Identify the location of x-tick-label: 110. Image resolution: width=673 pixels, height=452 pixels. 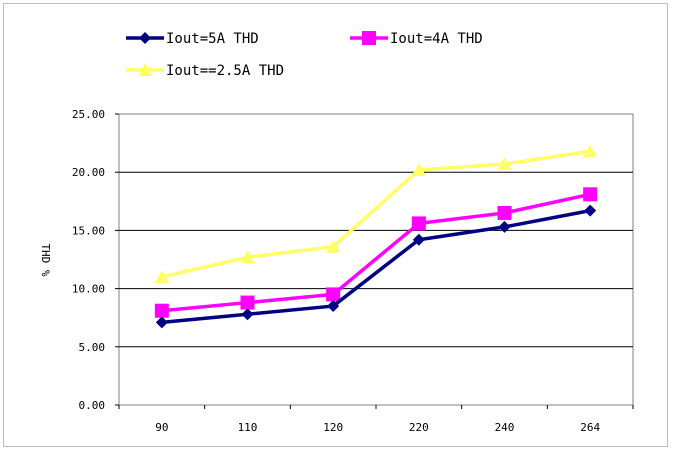
(248, 427).